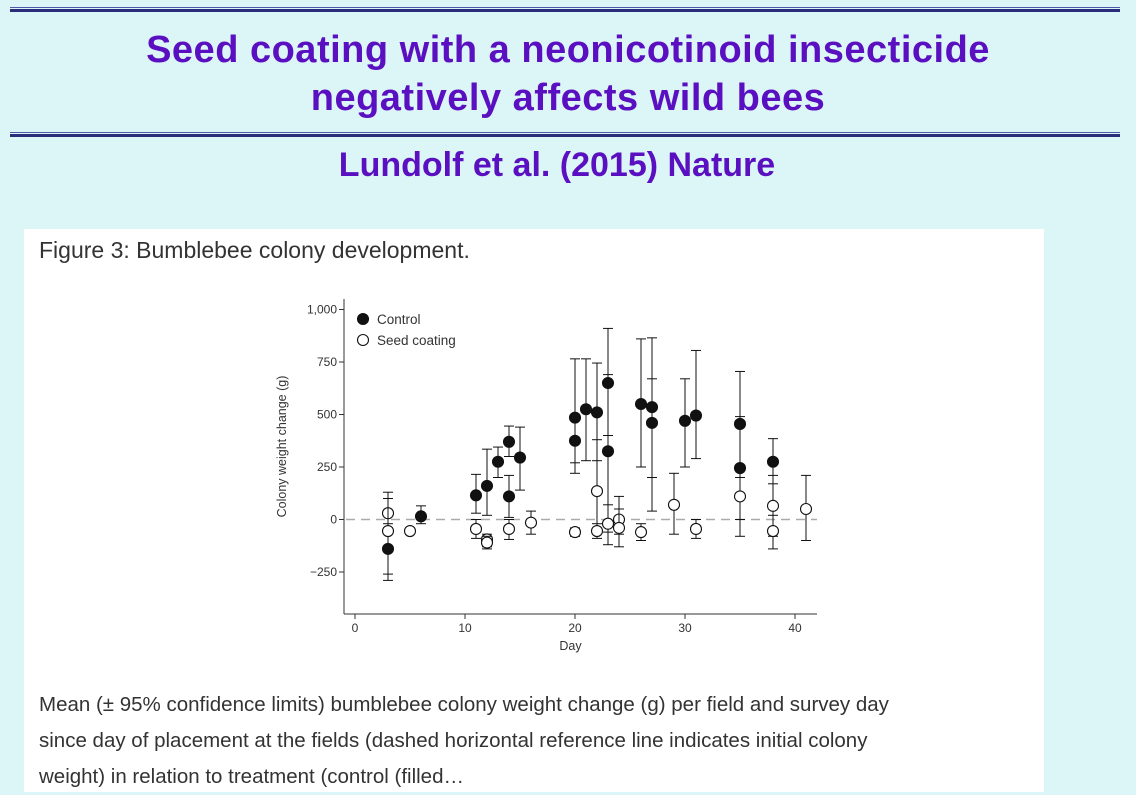 Image resolution: width=1136 pixels, height=795 pixels. Describe the element at coordinates (568, 98) in the screenshot. I see `slide-title-line-2: negatively affects wild bees` at that location.